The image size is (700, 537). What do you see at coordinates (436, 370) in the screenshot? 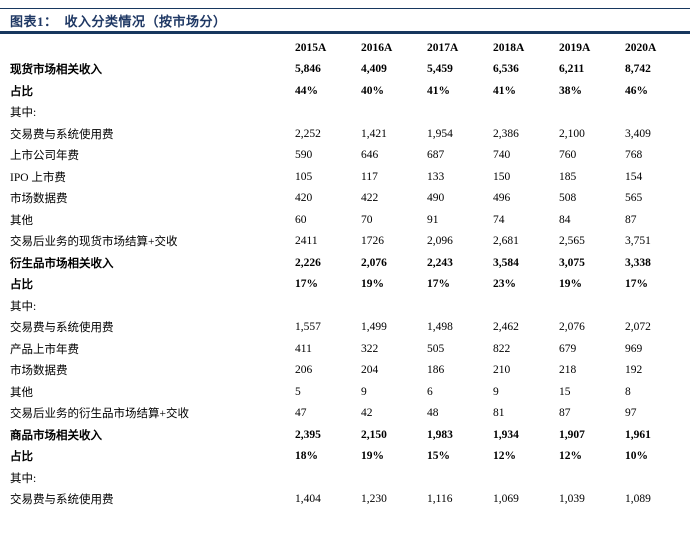
I see `cell-value: 186` at bounding box center [436, 370].